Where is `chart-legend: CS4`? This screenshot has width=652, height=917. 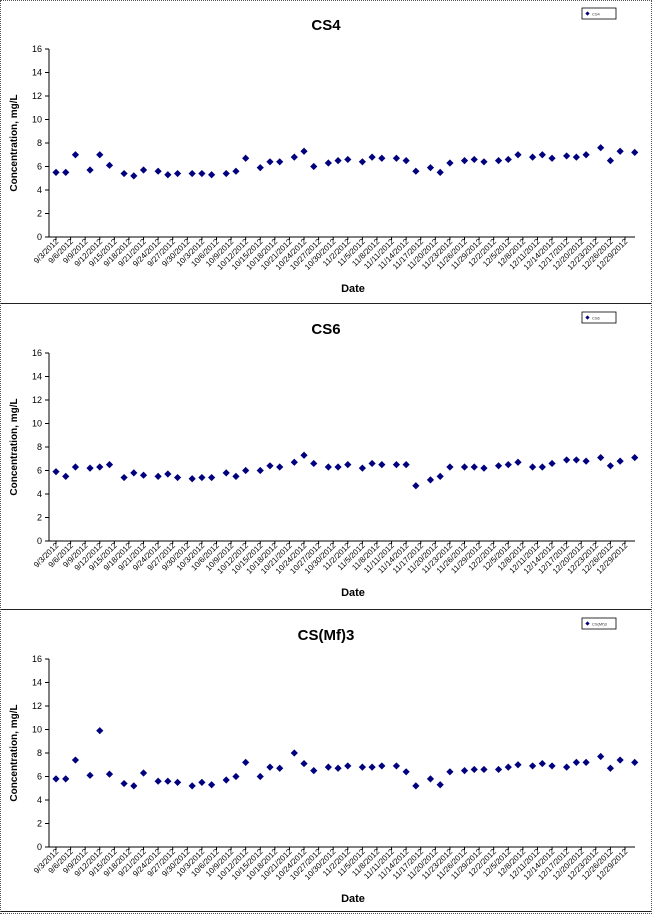
chart-legend: CS4 is located at coordinates (599, 13).